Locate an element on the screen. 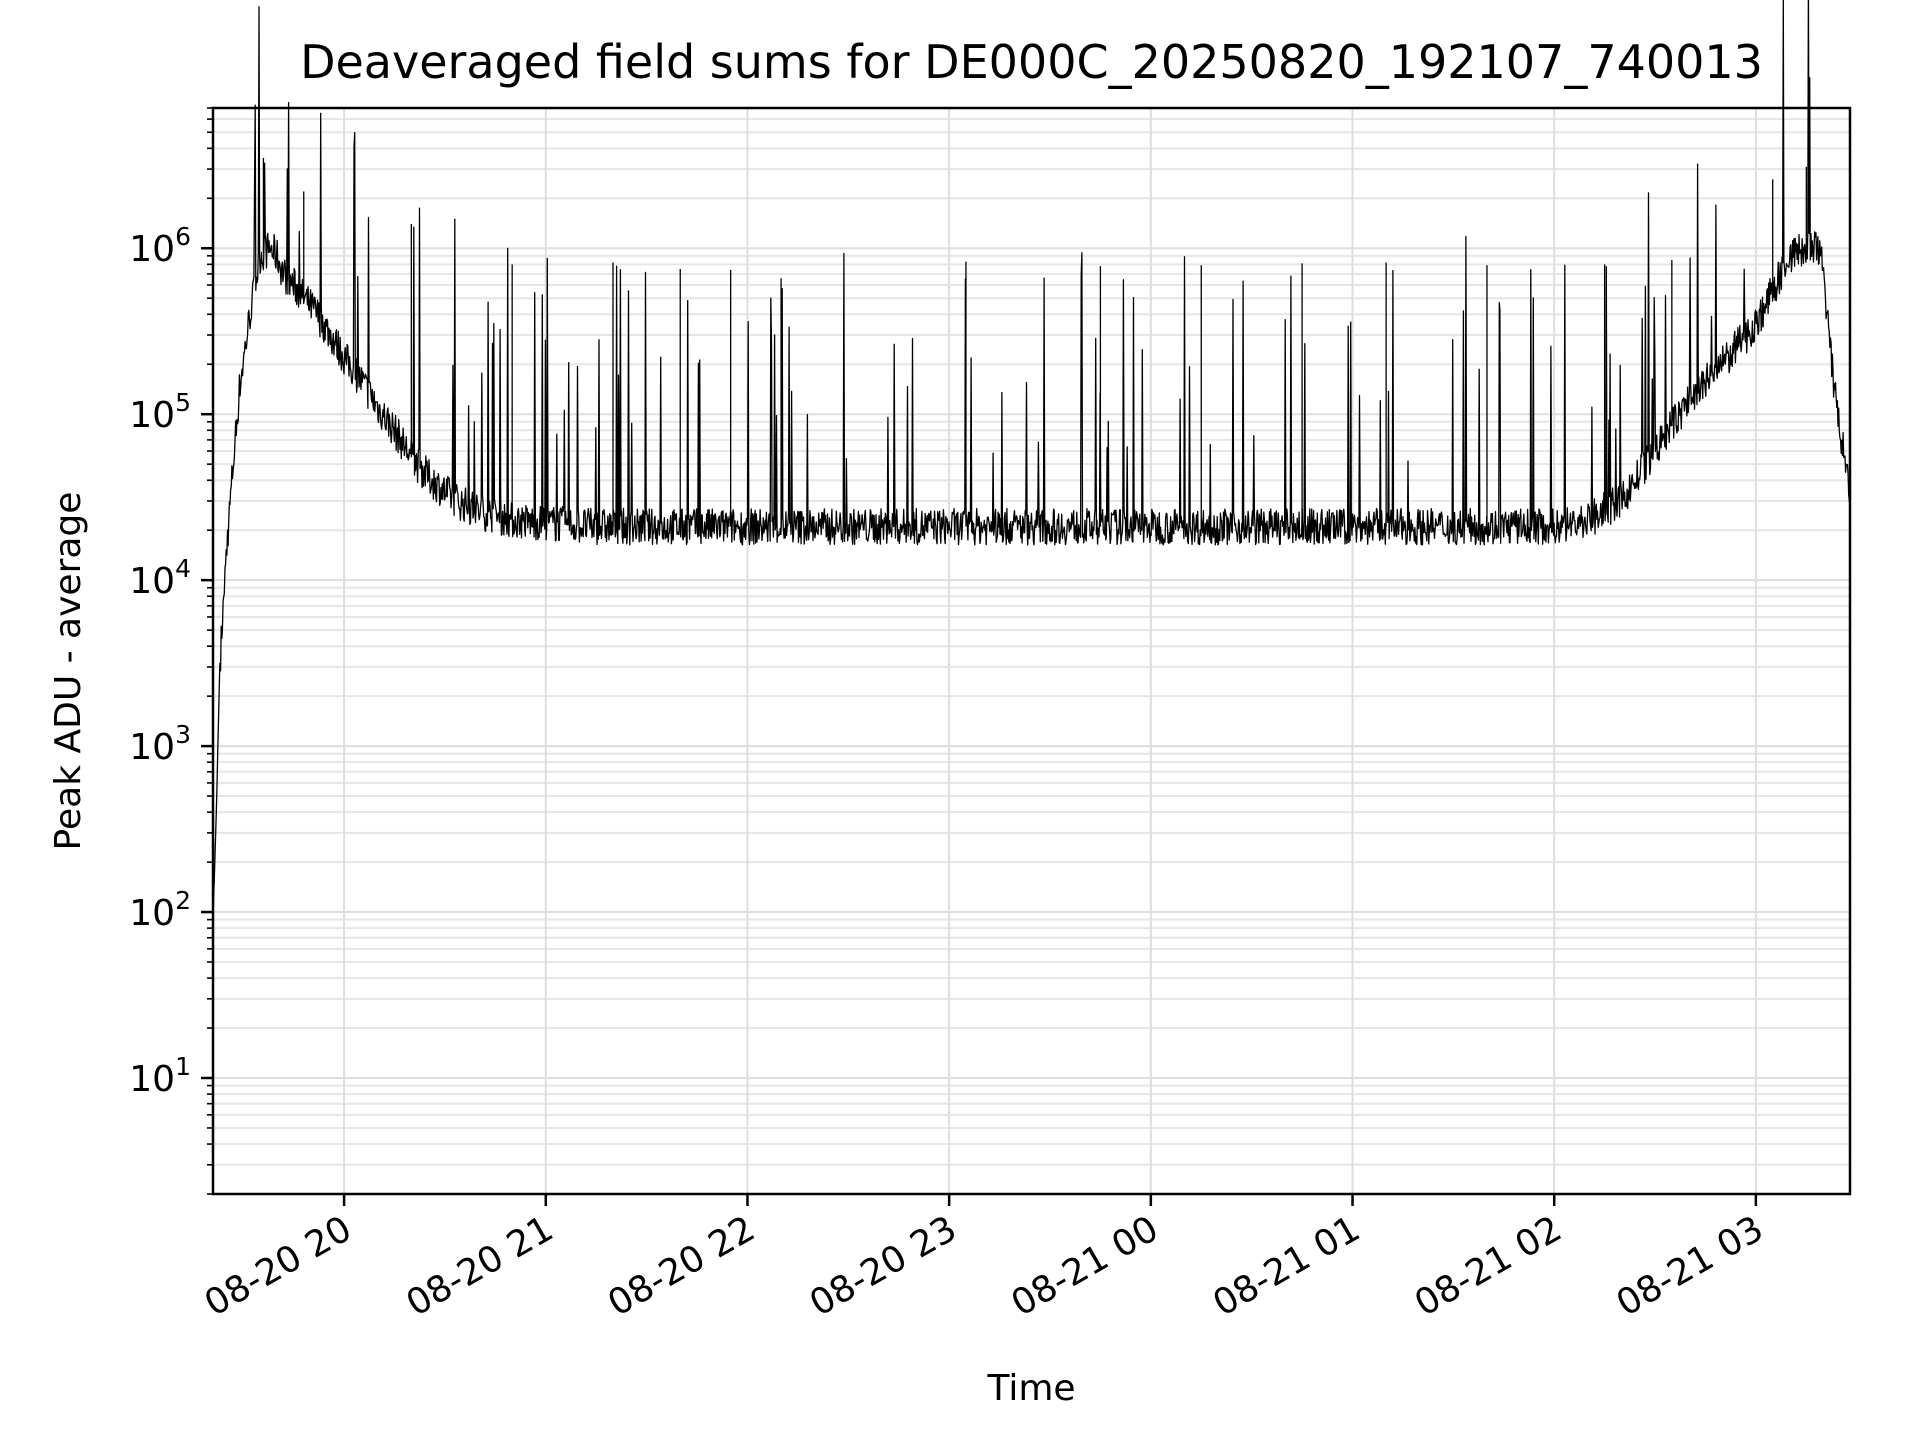 This screenshot has width=1920, height=1440. y-tick-label: 10⁴ is located at coordinates (160, 578).